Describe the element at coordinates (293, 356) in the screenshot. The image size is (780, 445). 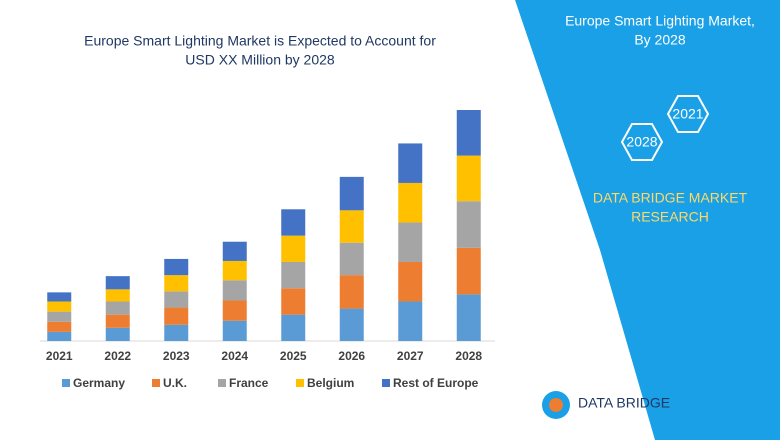
I see `x-tick-label: 2025` at that location.